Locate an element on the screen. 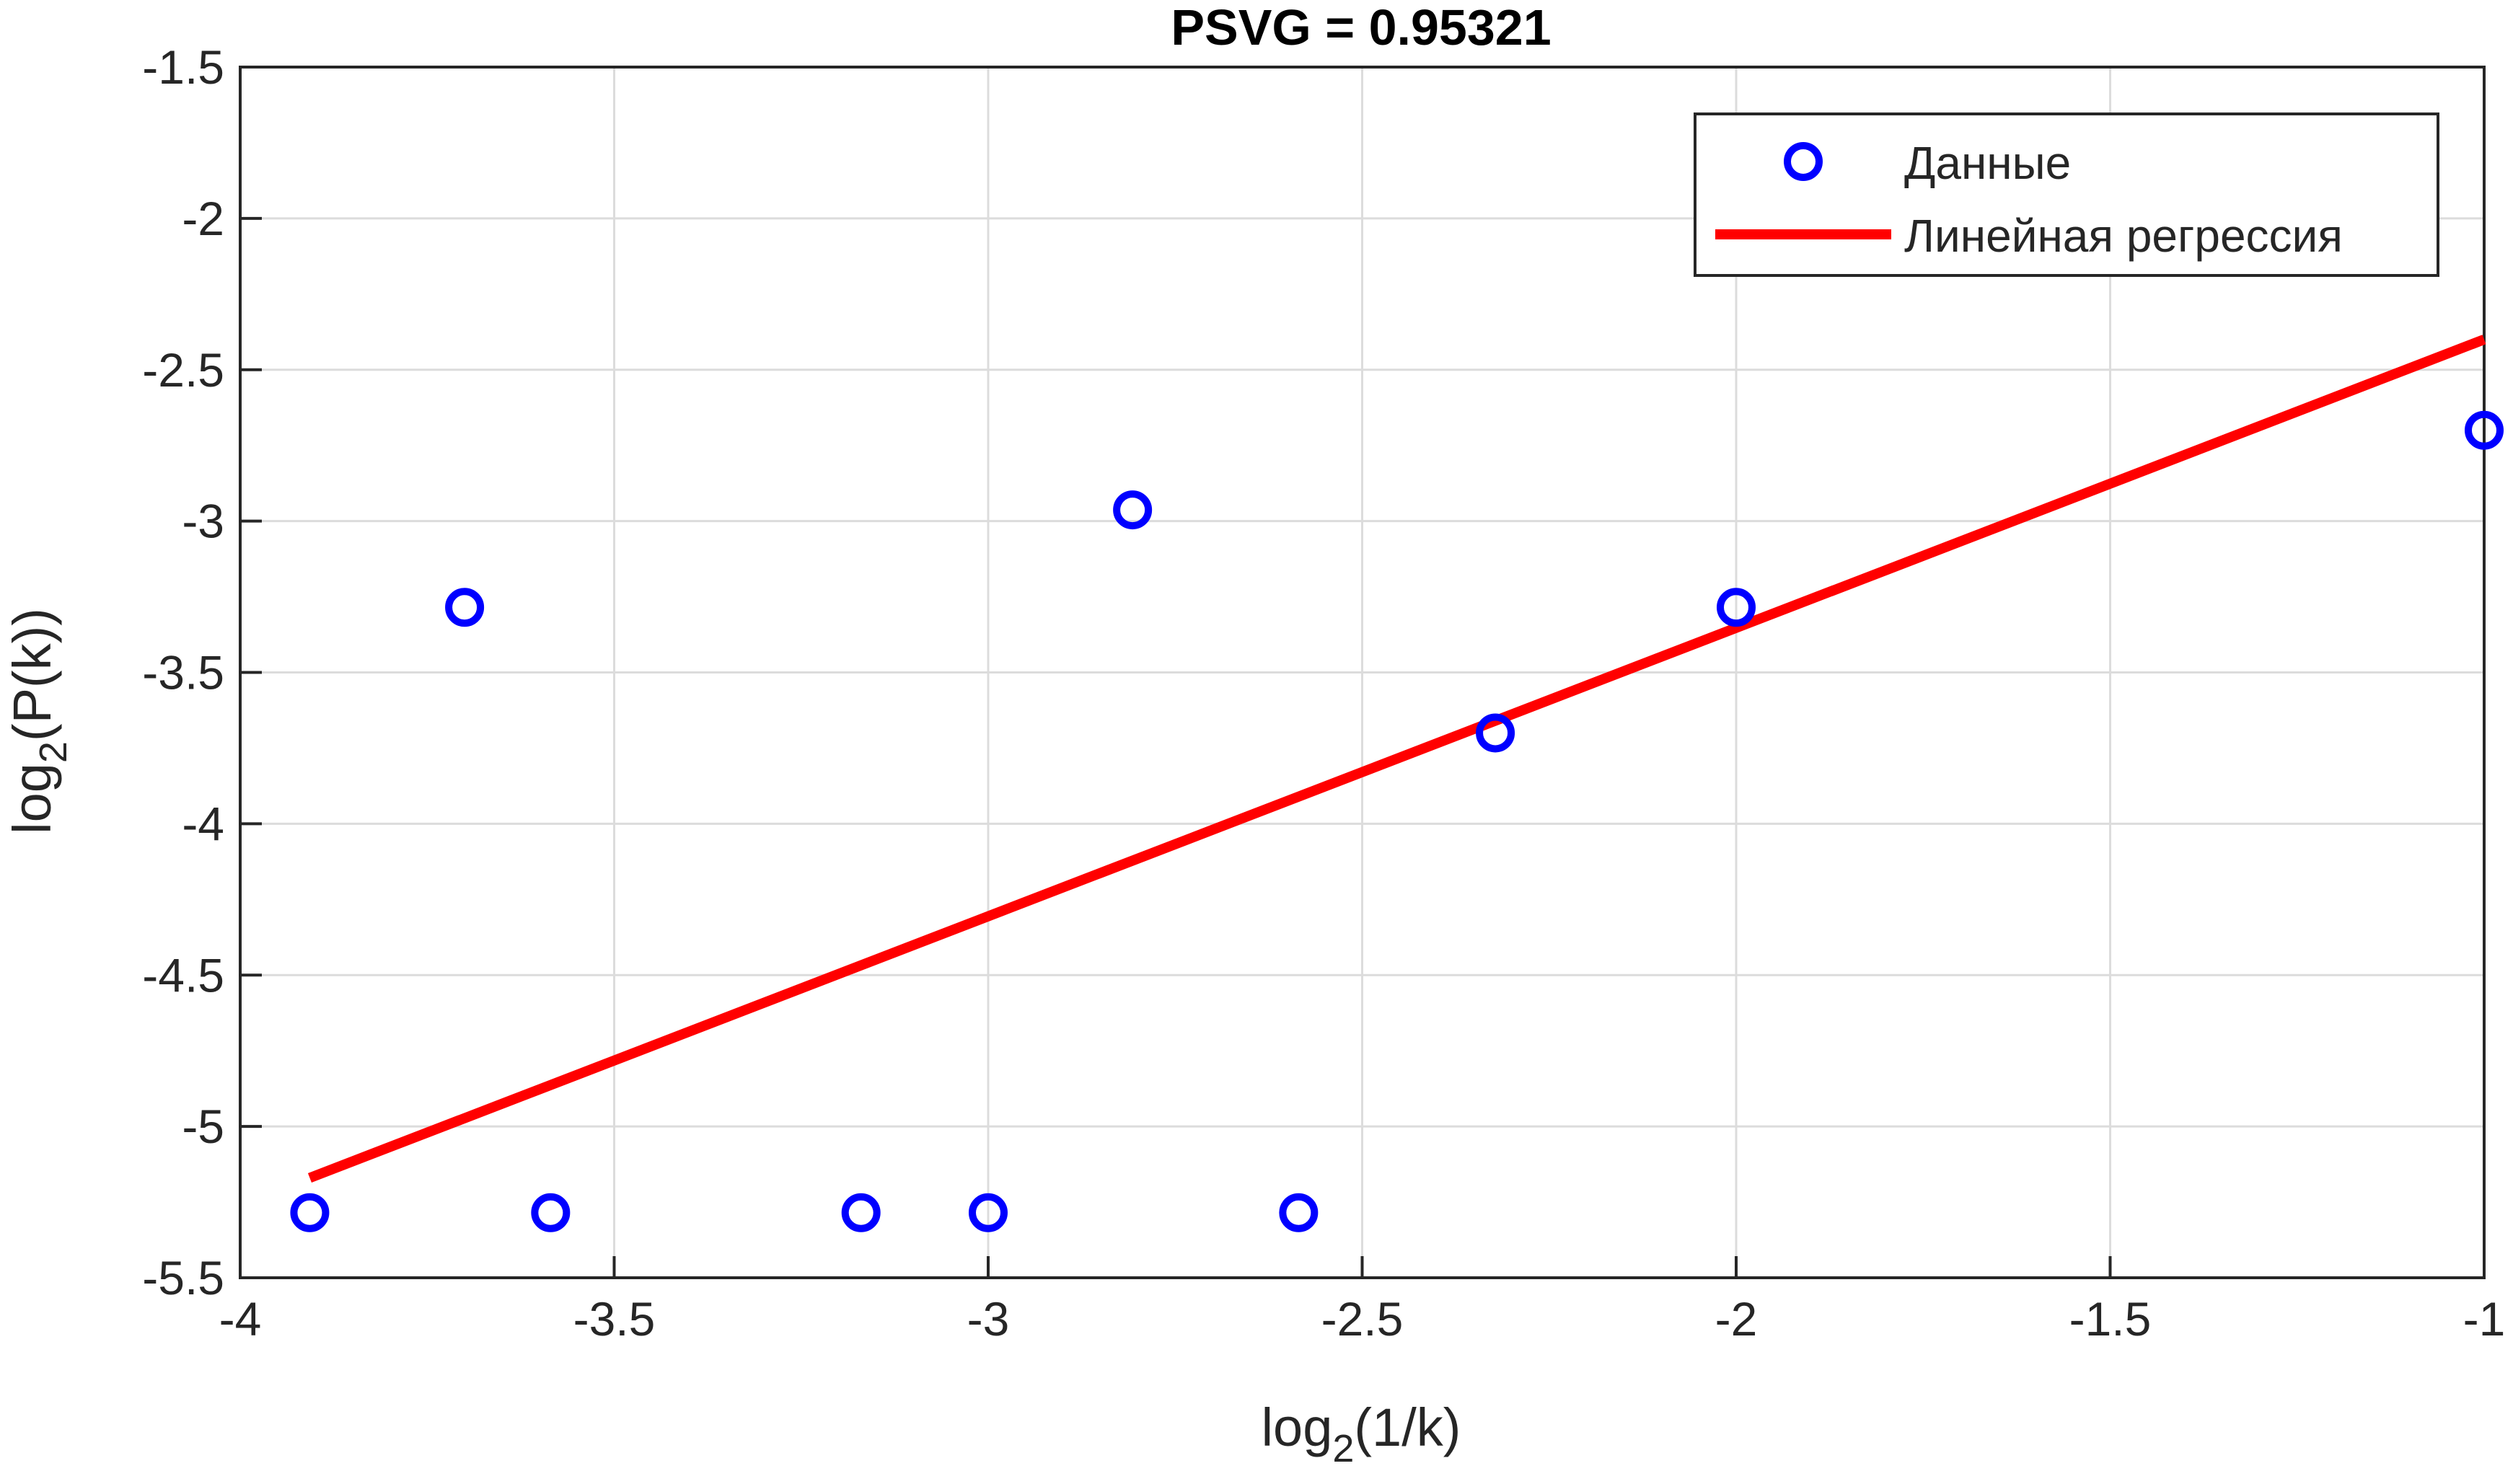 This screenshot has width=2513, height=1484. y-tick-label: -4.5 is located at coordinates (183, 975).